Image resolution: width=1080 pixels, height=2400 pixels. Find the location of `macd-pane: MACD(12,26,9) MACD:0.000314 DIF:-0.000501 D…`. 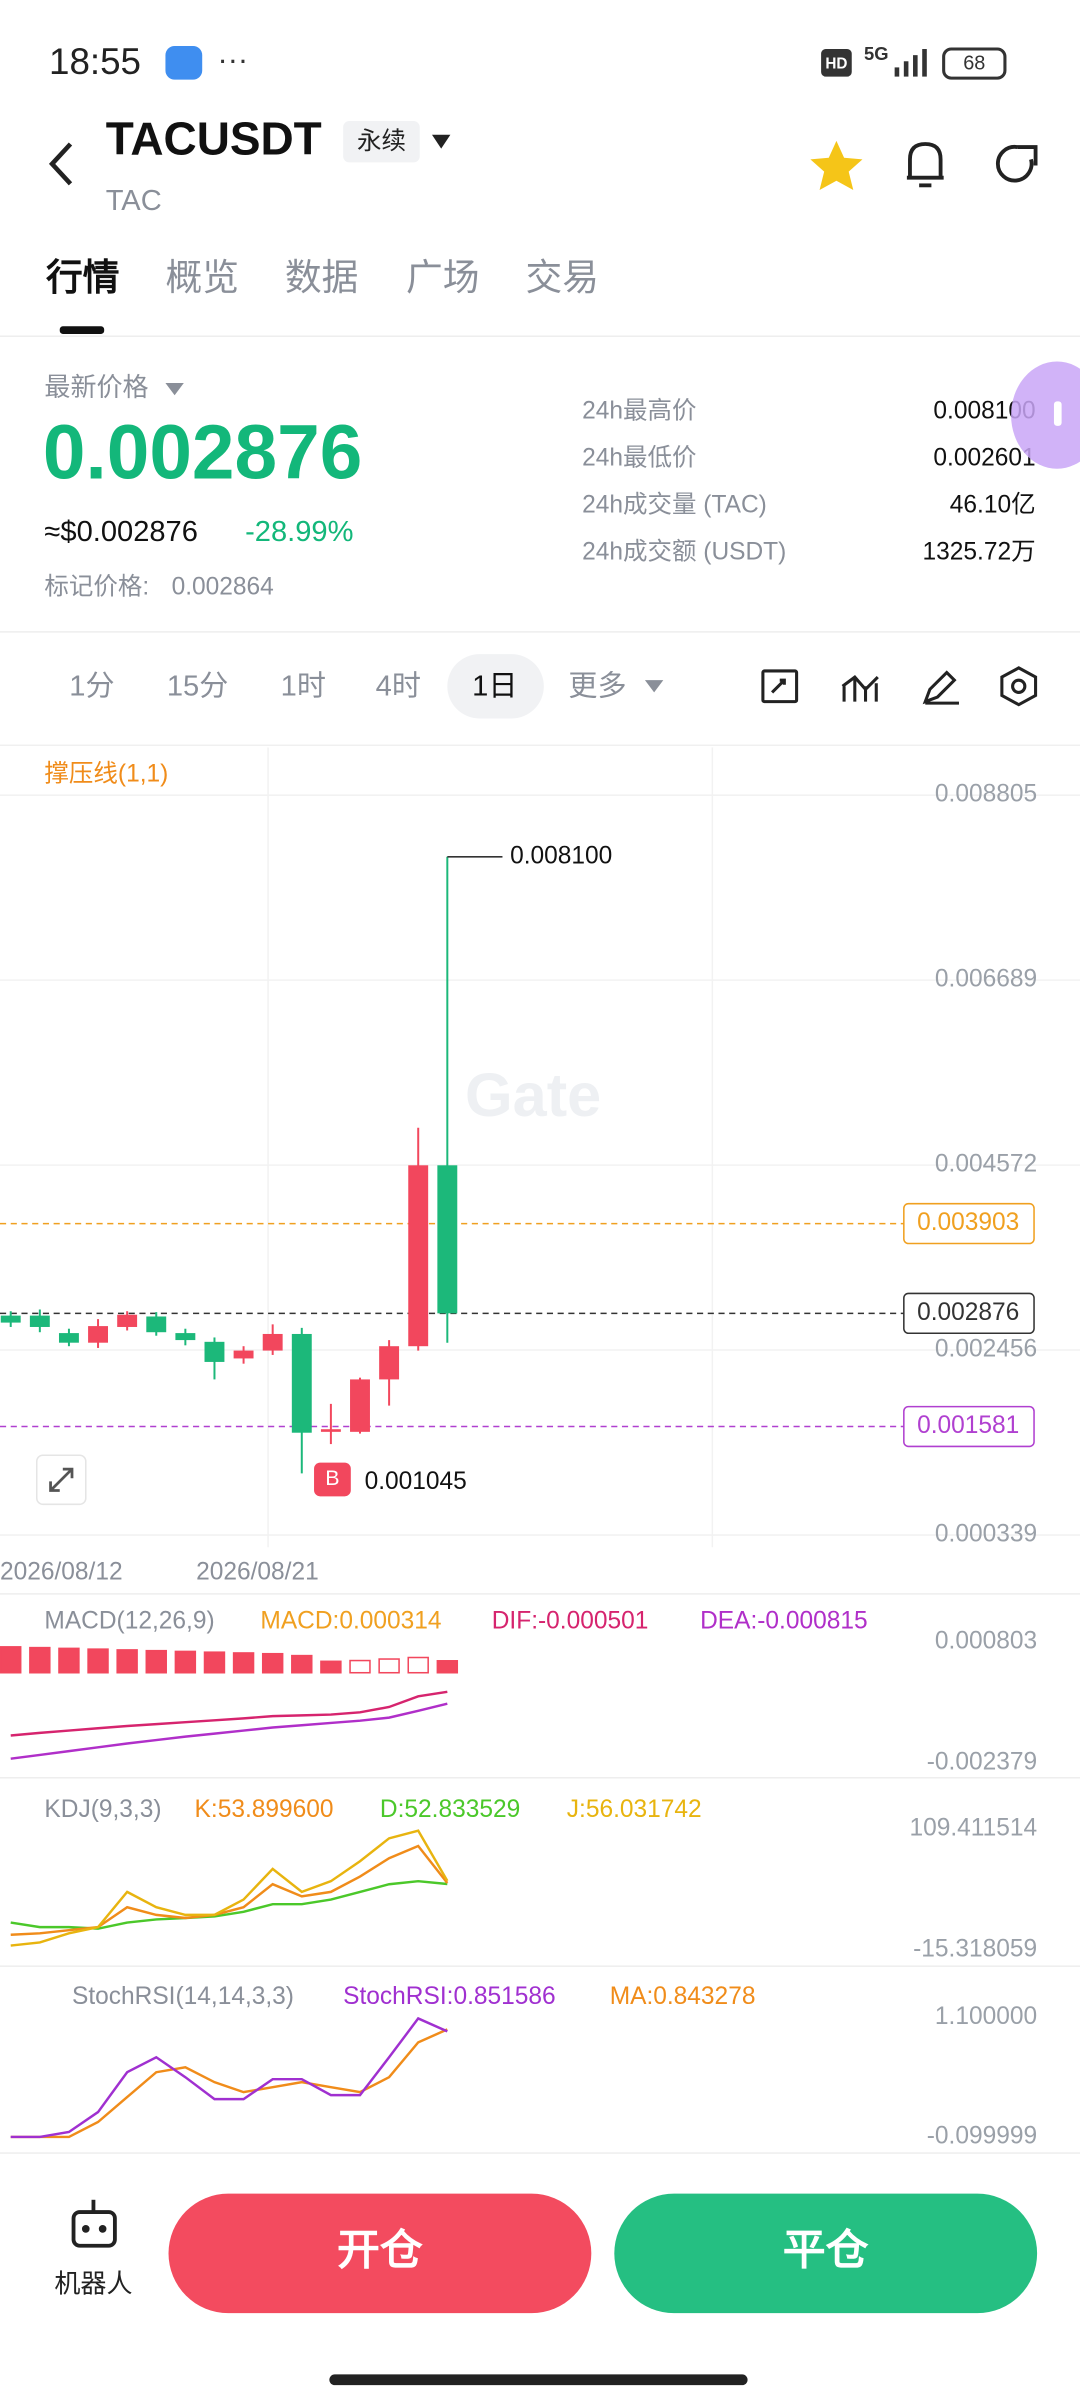

macd-pane: MACD(12,26,9) MACD:0.000314 DIF:-0.000501 D… is located at coordinates (536, 1692).